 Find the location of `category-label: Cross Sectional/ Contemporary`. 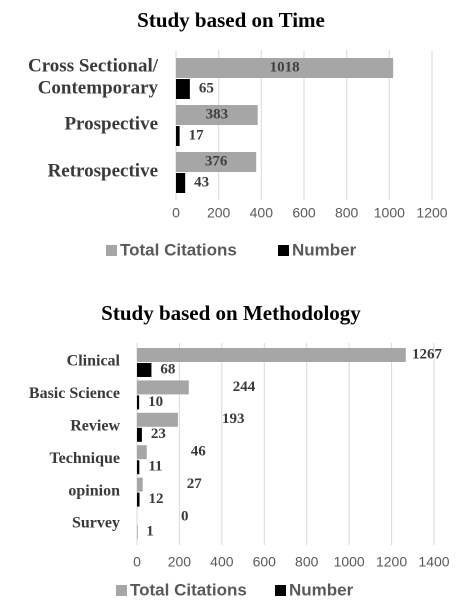

category-label: Cross Sectional/ Contemporary is located at coordinates (93, 77).